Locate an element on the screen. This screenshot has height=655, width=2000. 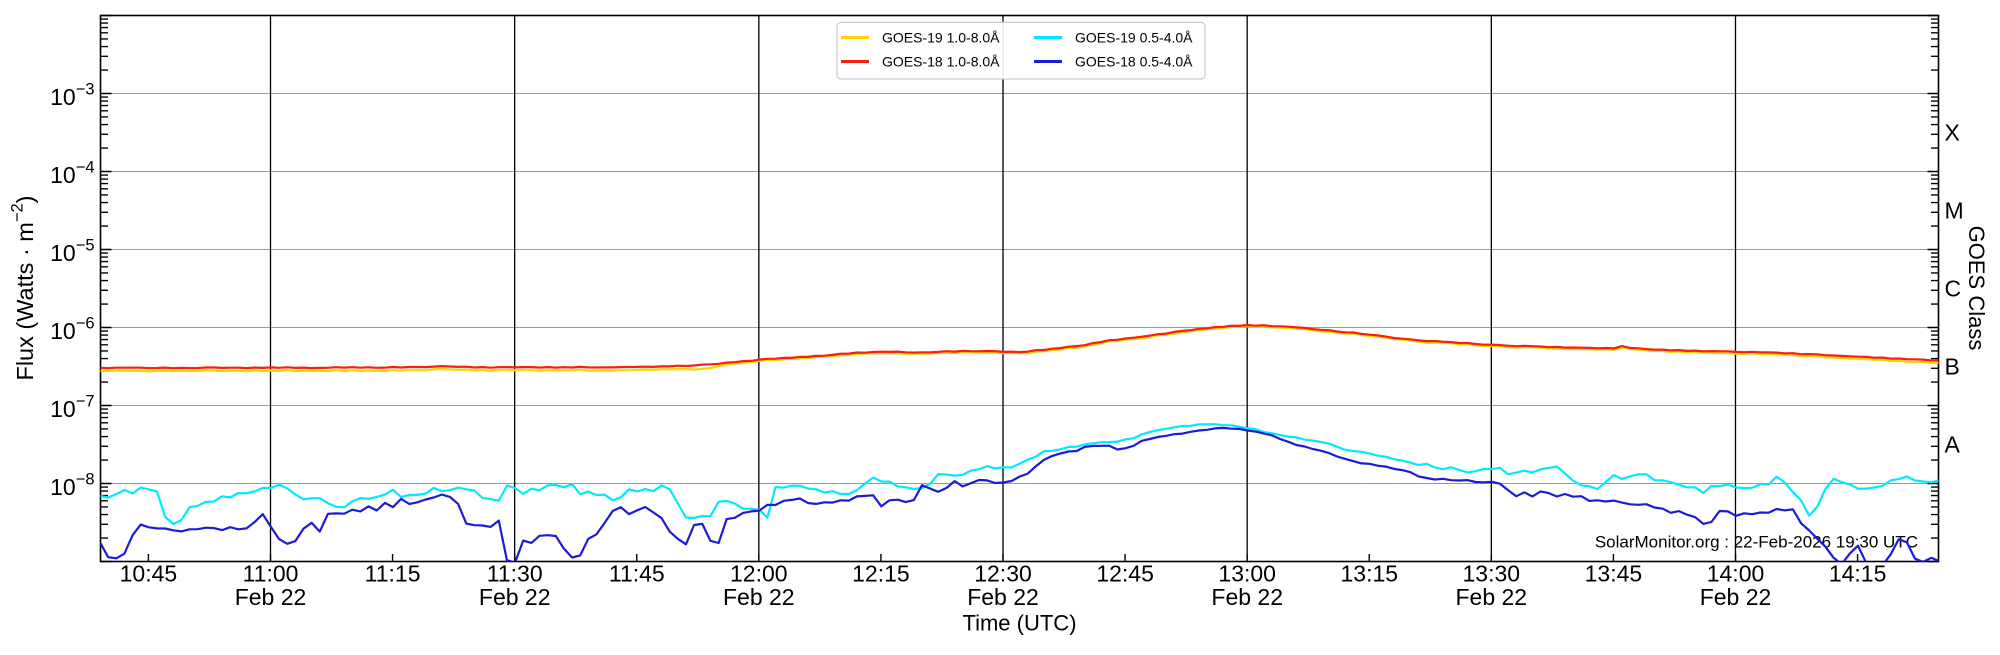
svg-text: 11:15 is located at coordinates (393, 574).